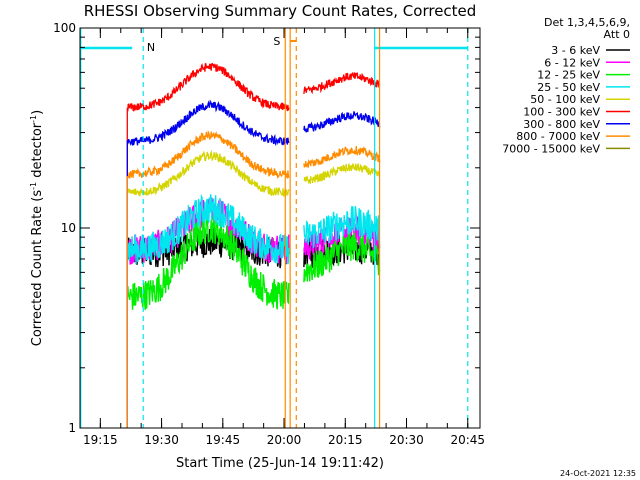 The width and height of the screenshot is (640, 480). What do you see at coordinates (467, 440) in the screenshot?
I see `x-tick-label: 20:45` at bounding box center [467, 440].